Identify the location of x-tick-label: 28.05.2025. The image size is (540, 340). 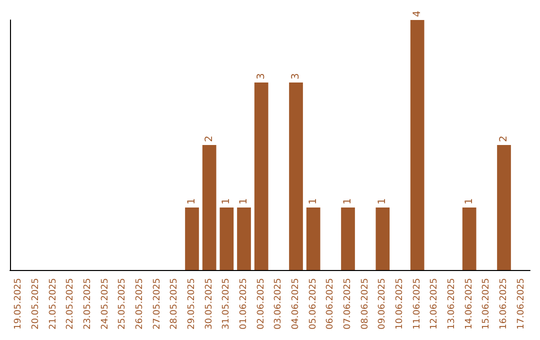
(175, 304).